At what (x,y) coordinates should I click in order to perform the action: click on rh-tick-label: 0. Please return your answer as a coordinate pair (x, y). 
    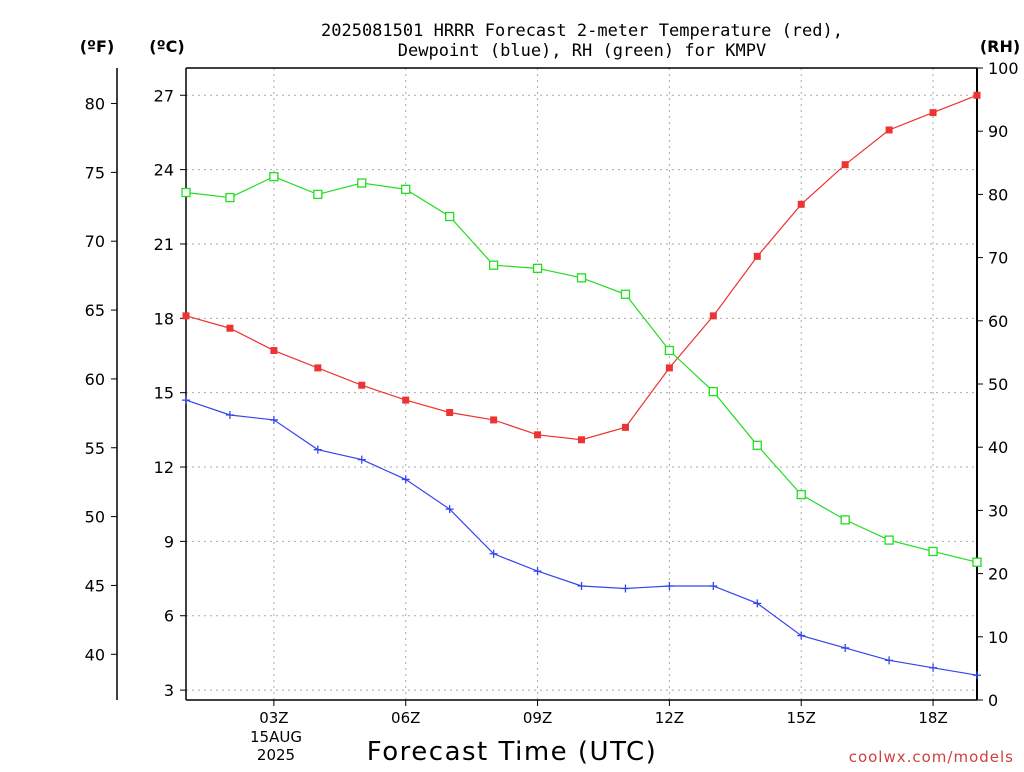
    Looking at the image, I should click on (993, 700).